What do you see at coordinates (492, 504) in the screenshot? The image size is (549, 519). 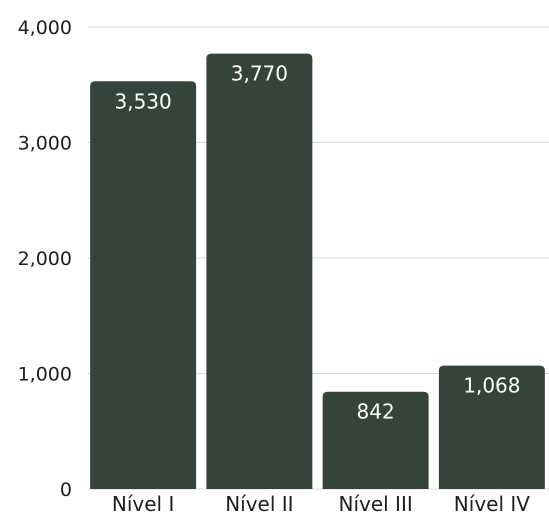 I see `x-tick-label: Nível IV` at bounding box center [492, 504].